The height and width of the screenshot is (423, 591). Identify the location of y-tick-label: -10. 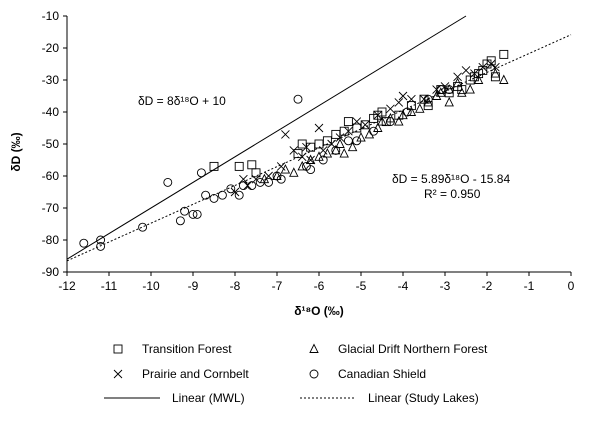
(51, 16).